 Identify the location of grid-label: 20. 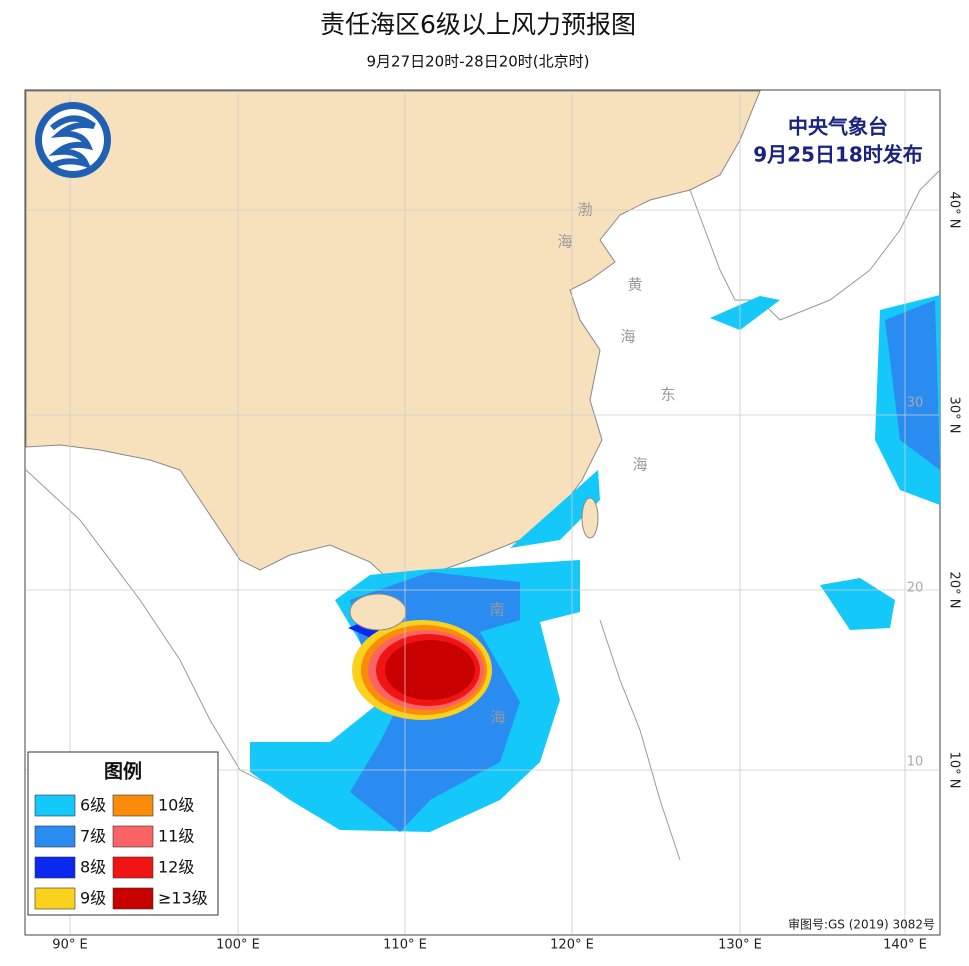
(915, 588).